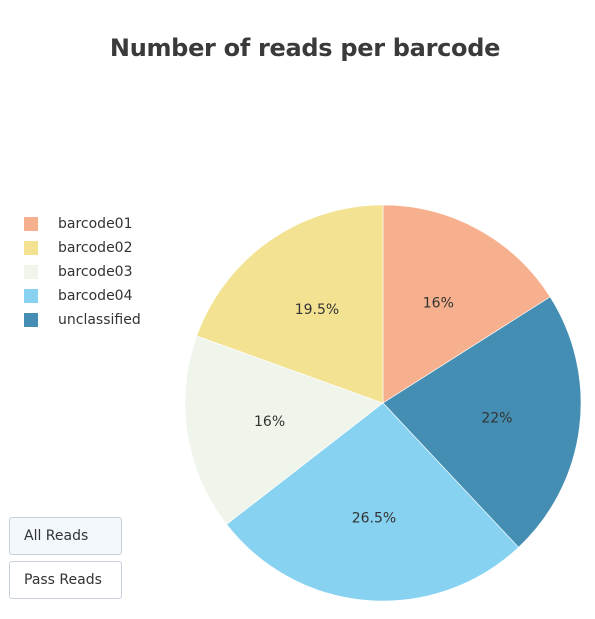 The image size is (595, 619). Describe the element at coordinates (95, 296) in the screenshot. I see `legend-label-barcode04: barcode04` at that location.